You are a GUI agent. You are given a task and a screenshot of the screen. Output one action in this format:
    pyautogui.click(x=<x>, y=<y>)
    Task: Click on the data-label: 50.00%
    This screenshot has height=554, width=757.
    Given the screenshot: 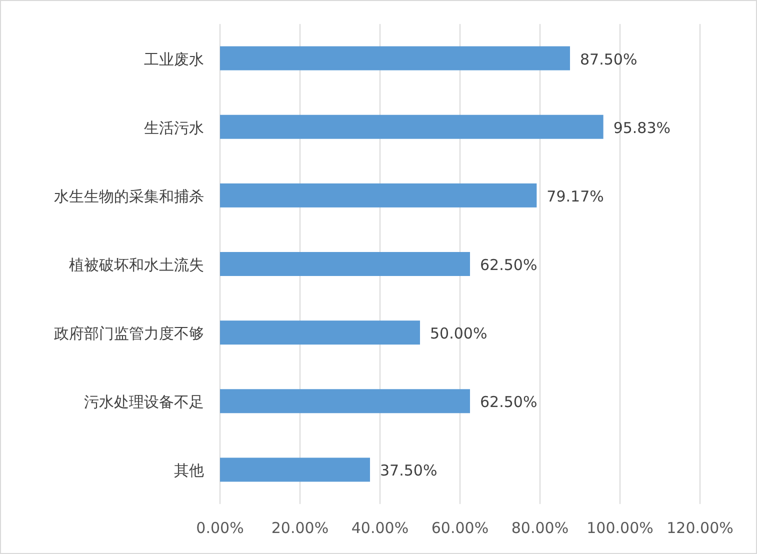 What is the action you would take?
    pyautogui.click(x=459, y=333)
    